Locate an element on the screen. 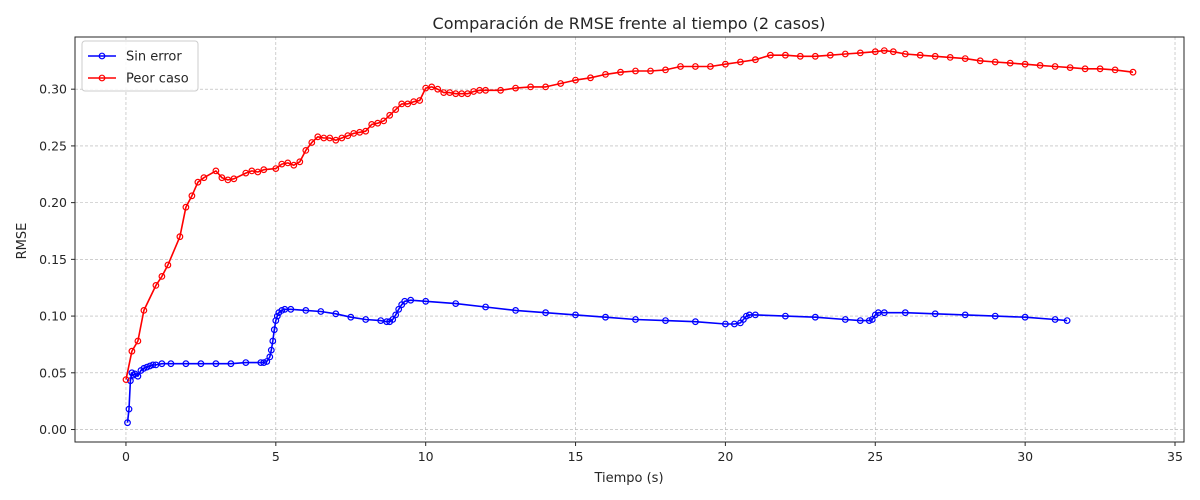  y-tick-label: 0.10 is located at coordinates (53, 316).